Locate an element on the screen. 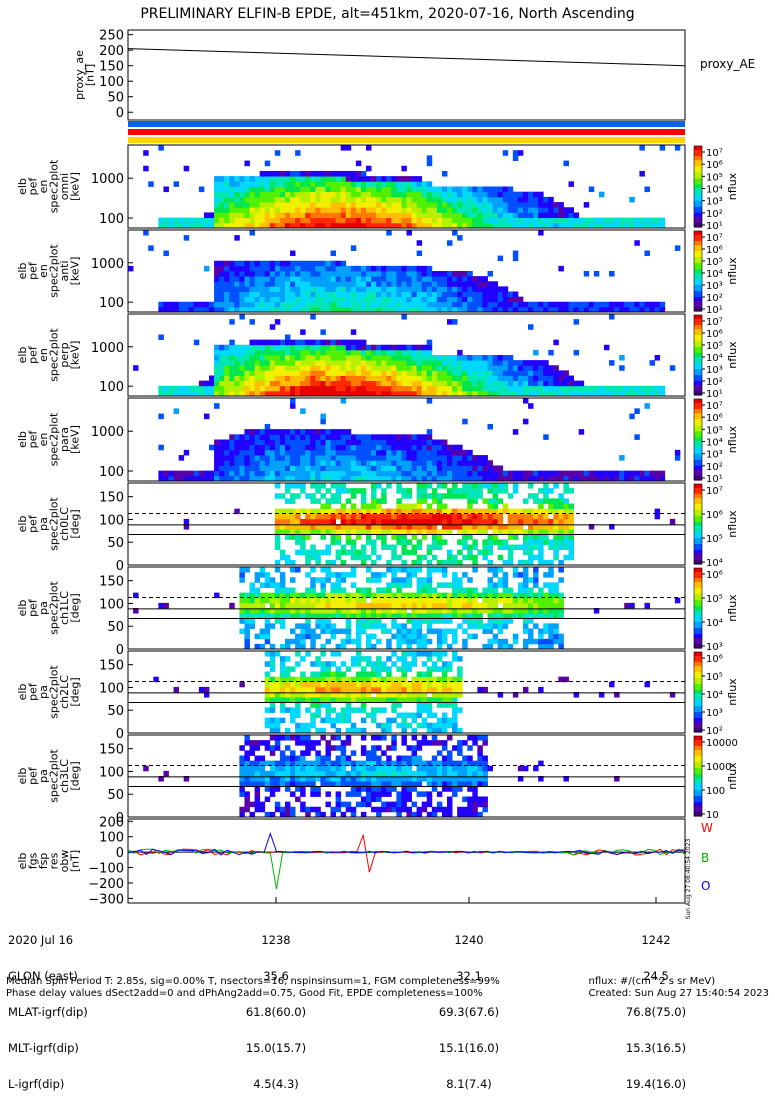 This screenshot has height=1102, width=775. colorbar-tick-label: 10⁵ is located at coordinates (714, 599).